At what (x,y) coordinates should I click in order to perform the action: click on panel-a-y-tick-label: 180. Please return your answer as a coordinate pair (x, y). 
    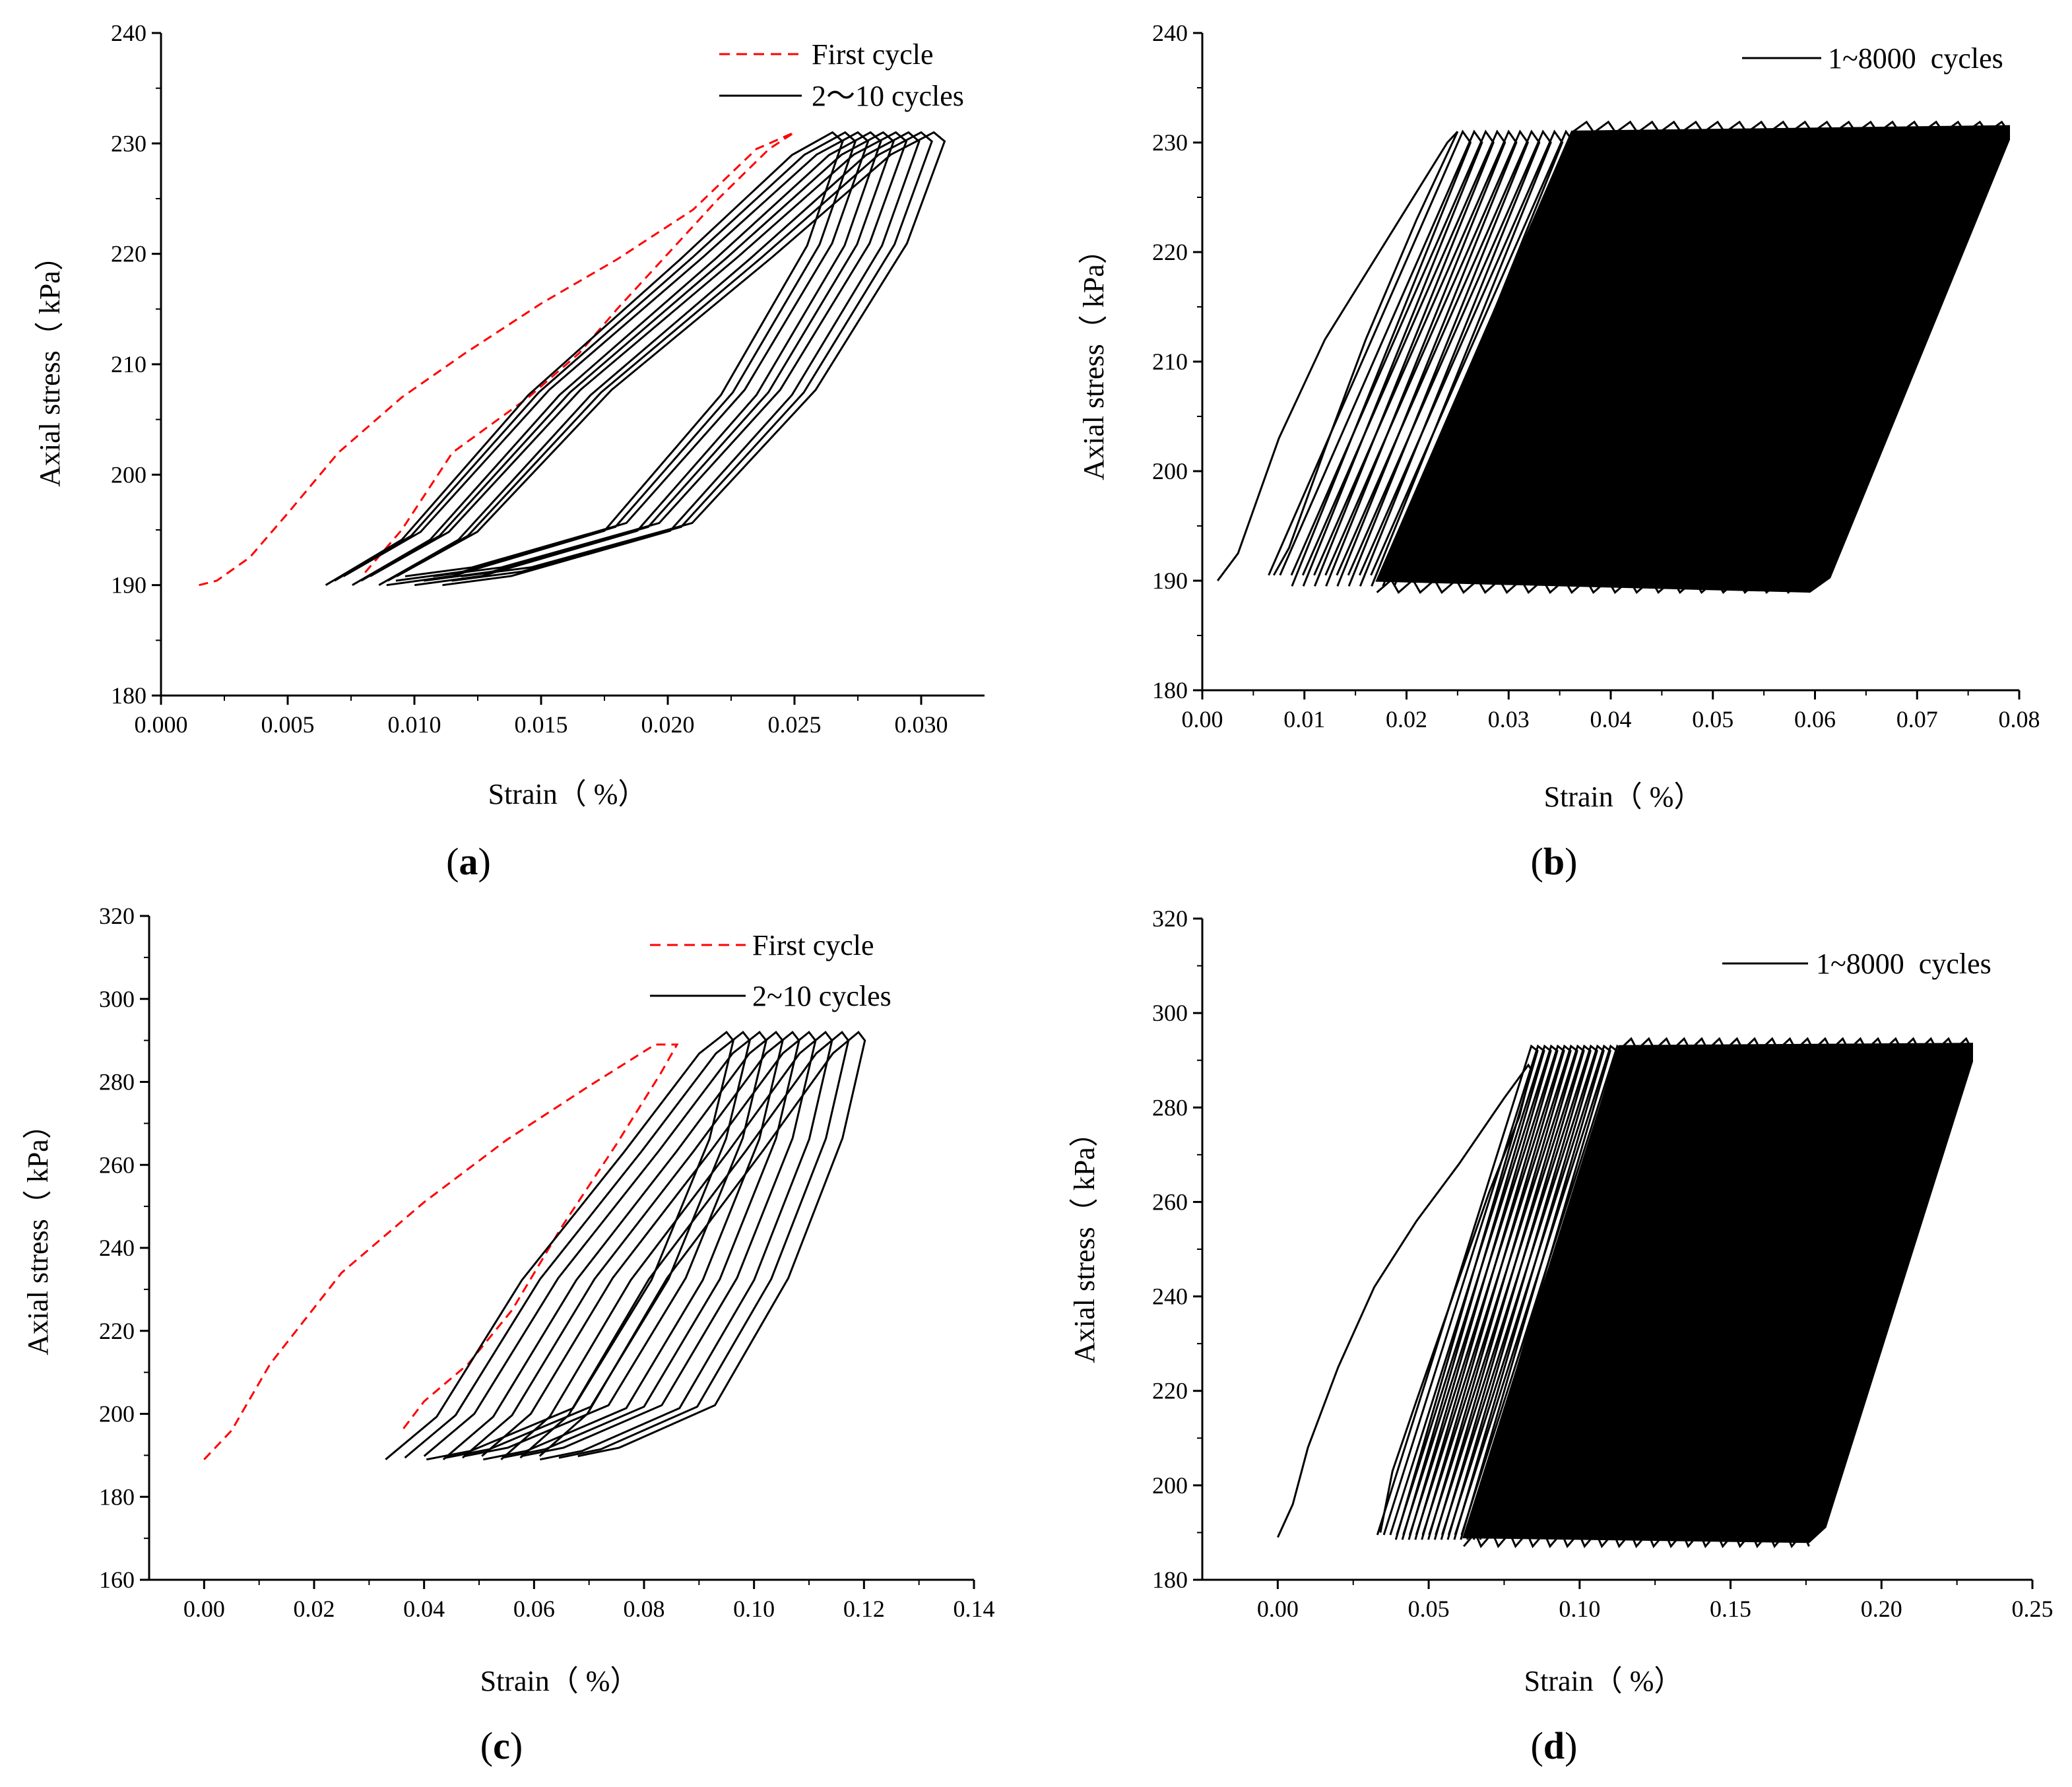
    Looking at the image, I should click on (128, 696).